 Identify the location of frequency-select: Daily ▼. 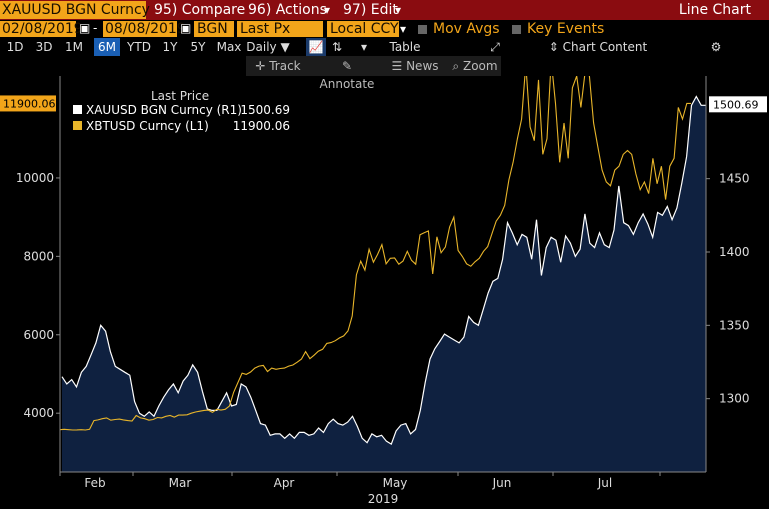
(268, 47).